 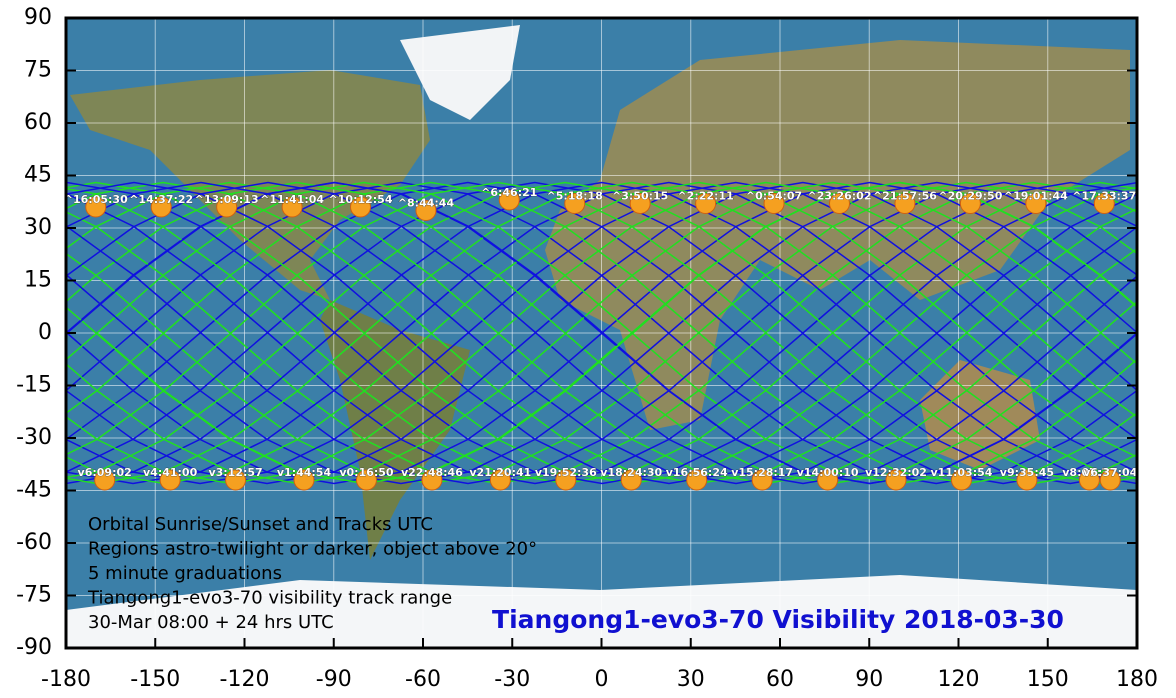 I want to click on pass-label: ^0:54:07, so click(x=774, y=196).